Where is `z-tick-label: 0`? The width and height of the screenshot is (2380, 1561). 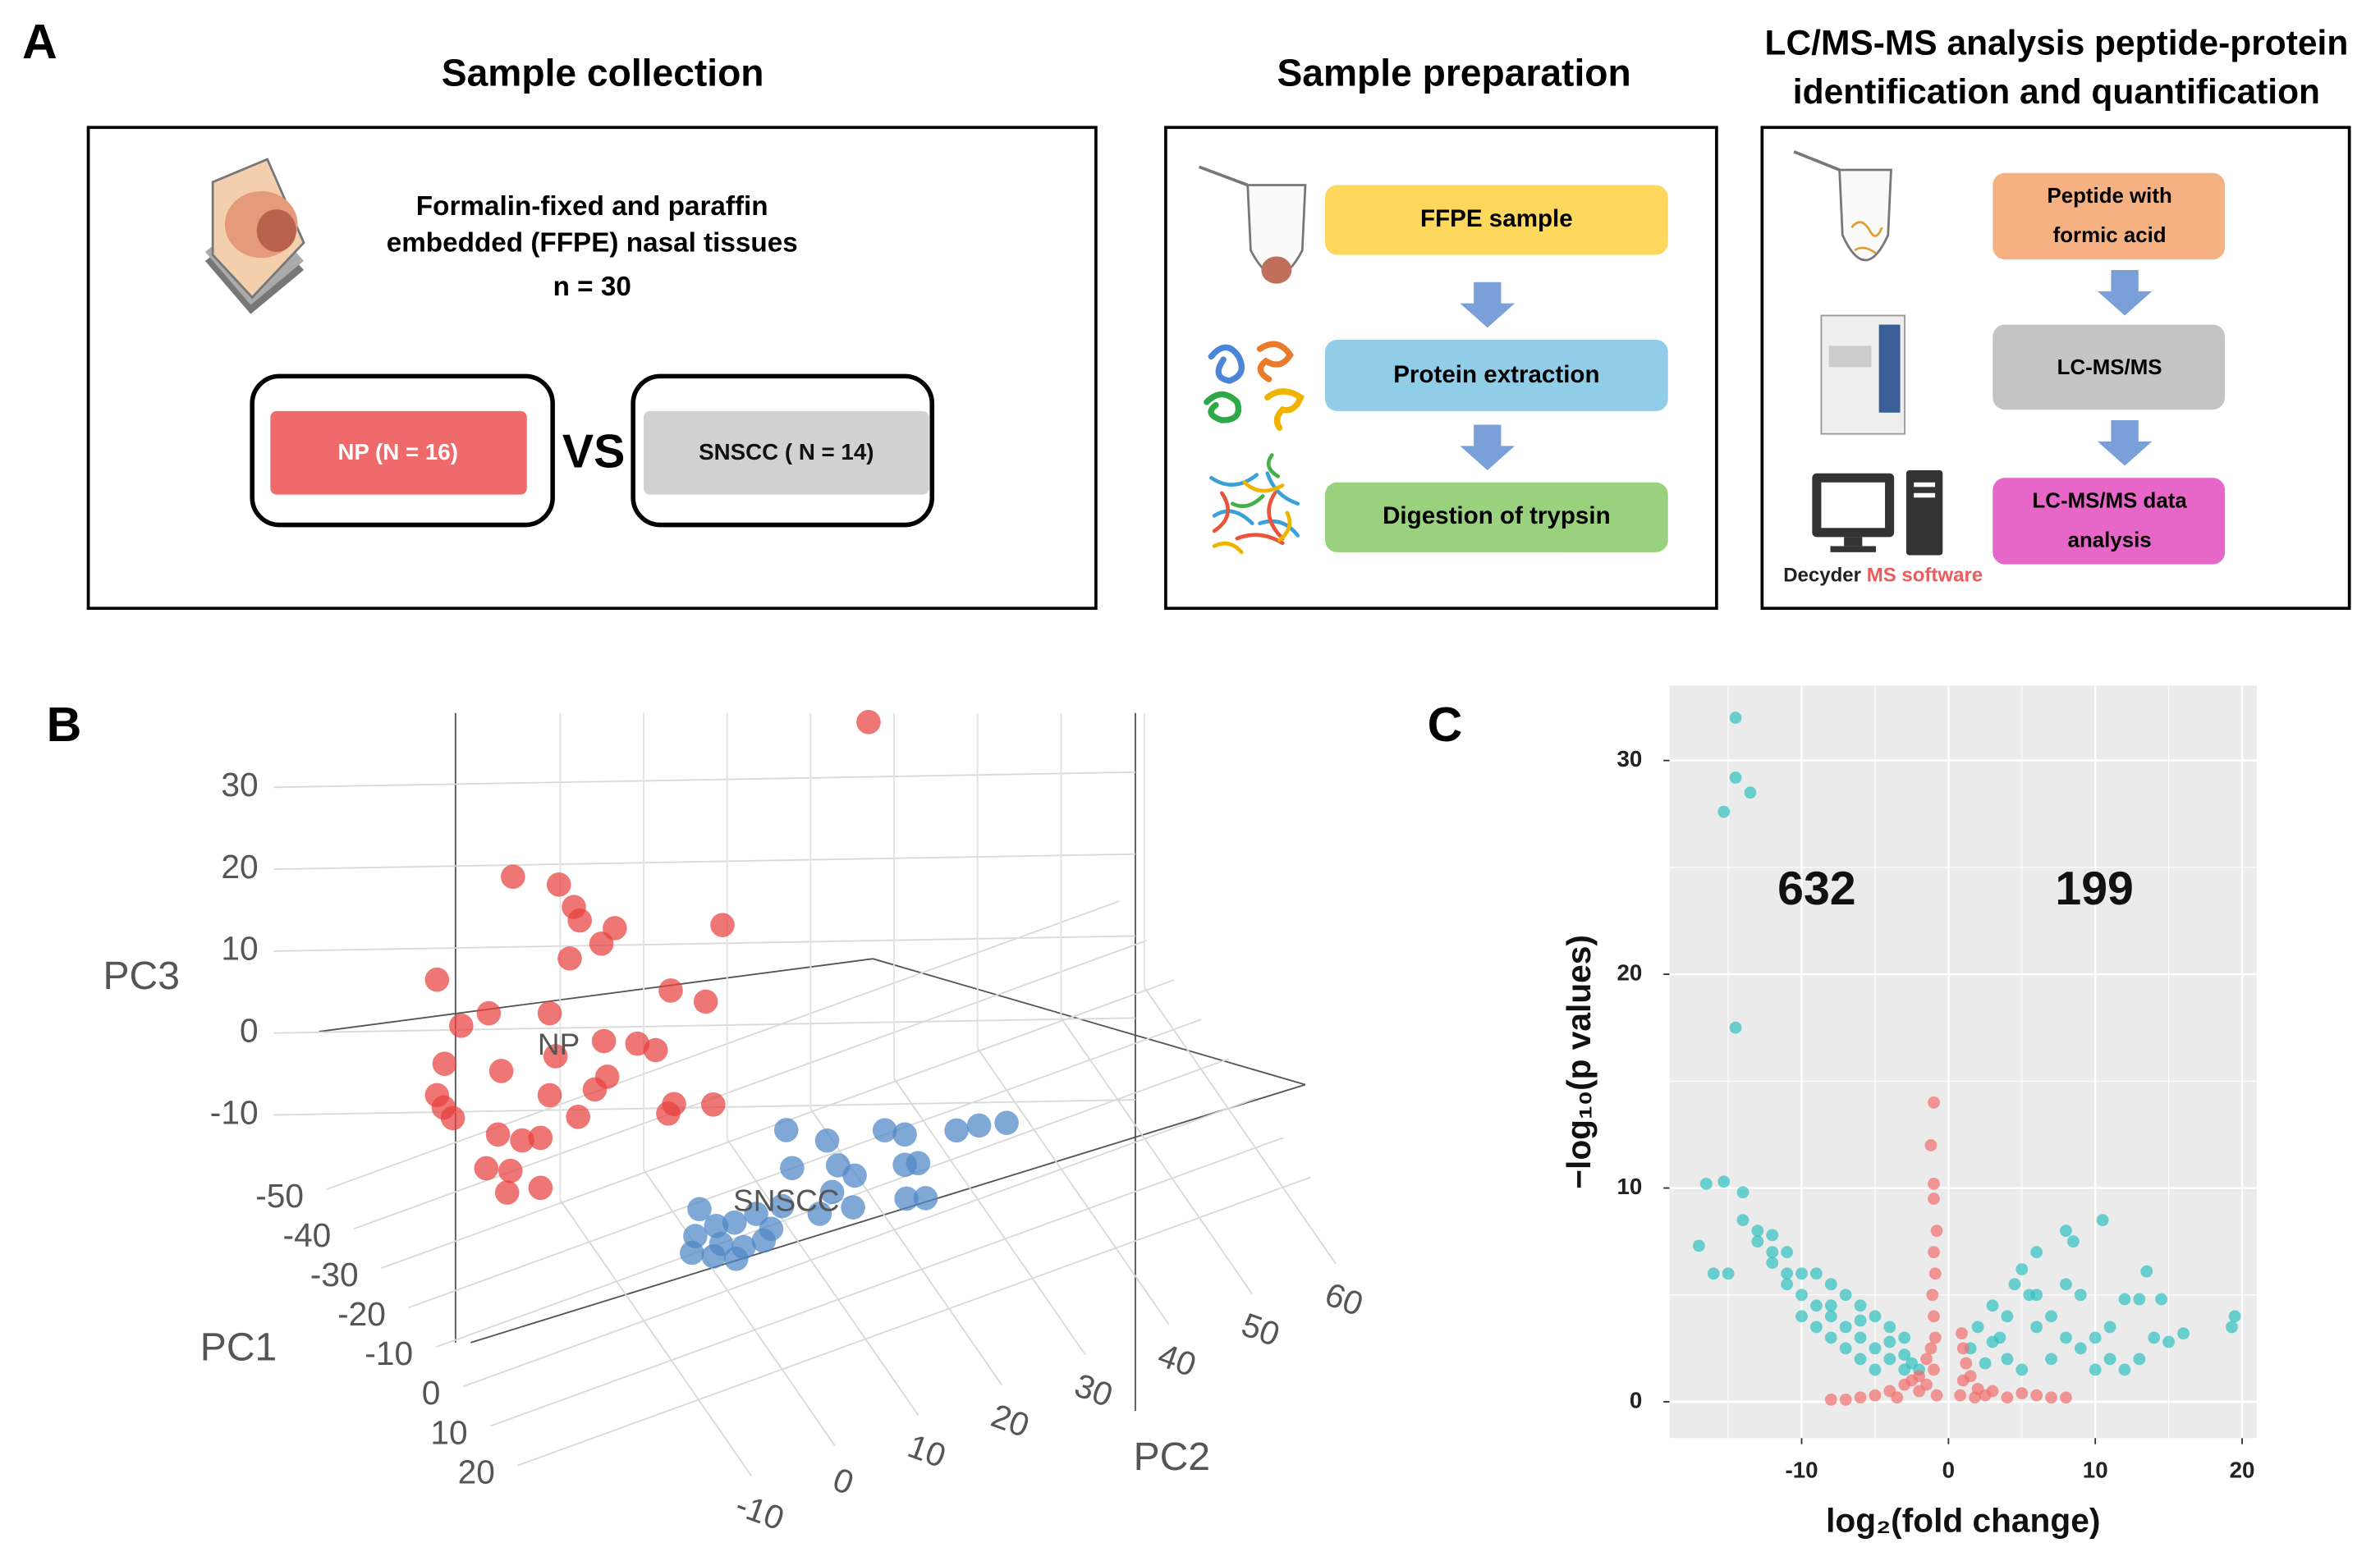
z-tick-label: 0 is located at coordinates (249, 1030).